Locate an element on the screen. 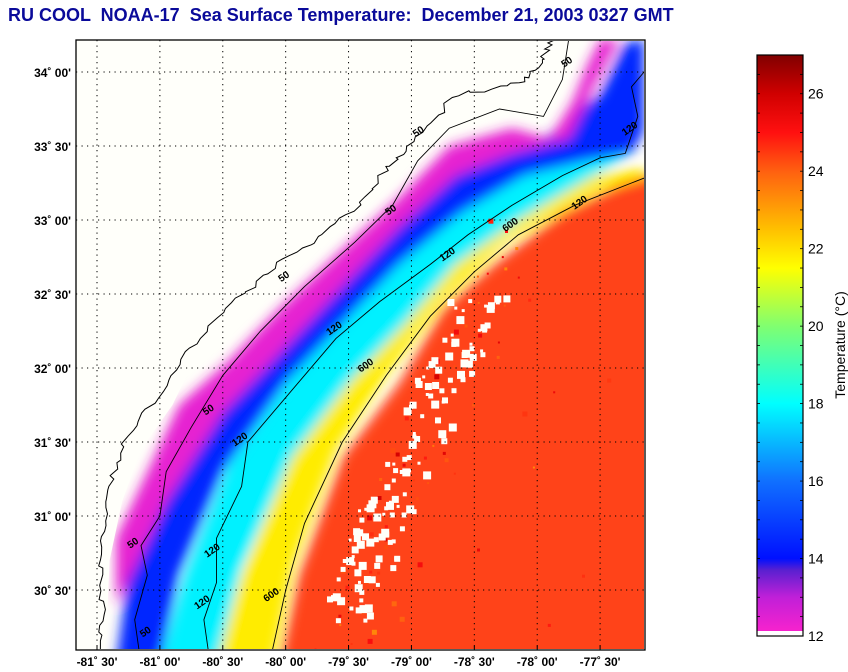 The width and height of the screenshot is (848, 672). colorbar-tick-label: 24 is located at coordinates (816, 171).